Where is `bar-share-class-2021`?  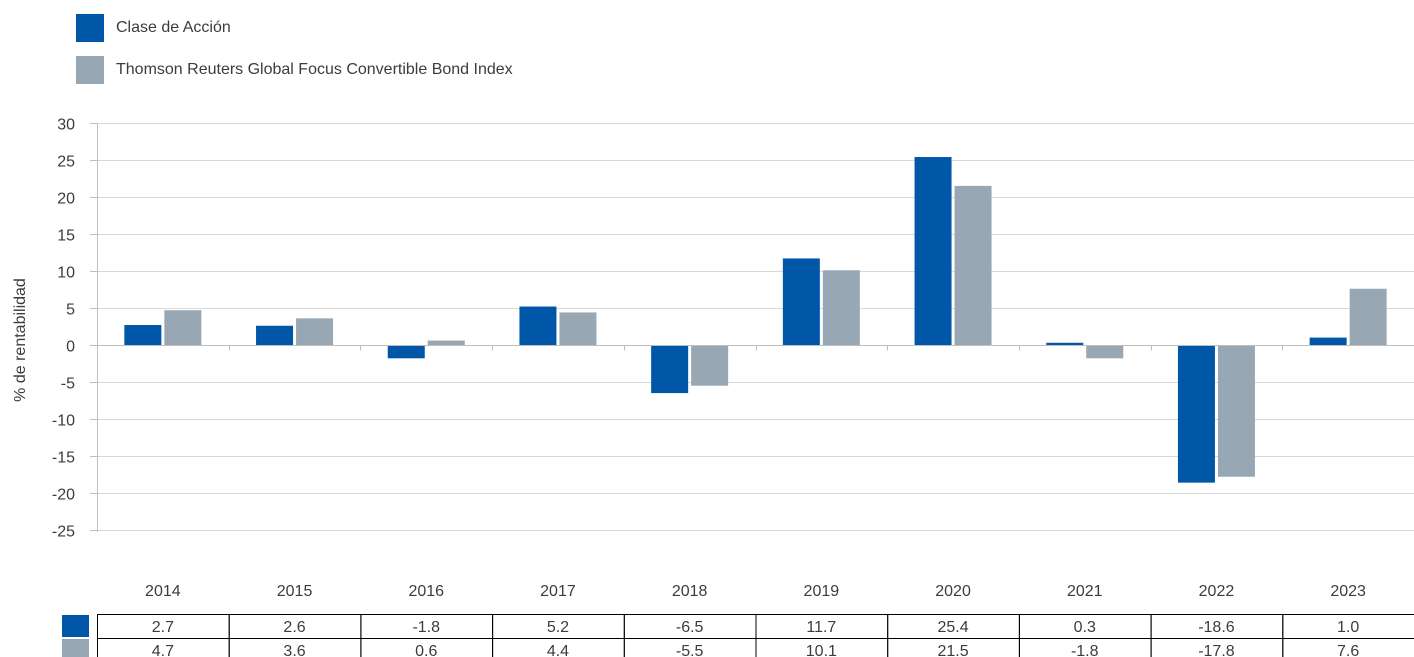 bar-share-class-2021 is located at coordinates (1065, 343).